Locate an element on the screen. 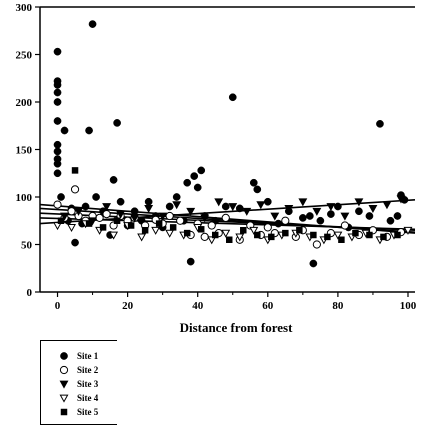 Image resolution: width=425 pixels, height=425 pixels. y-tick-label-50: 50 is located at coordinates (27, 246).